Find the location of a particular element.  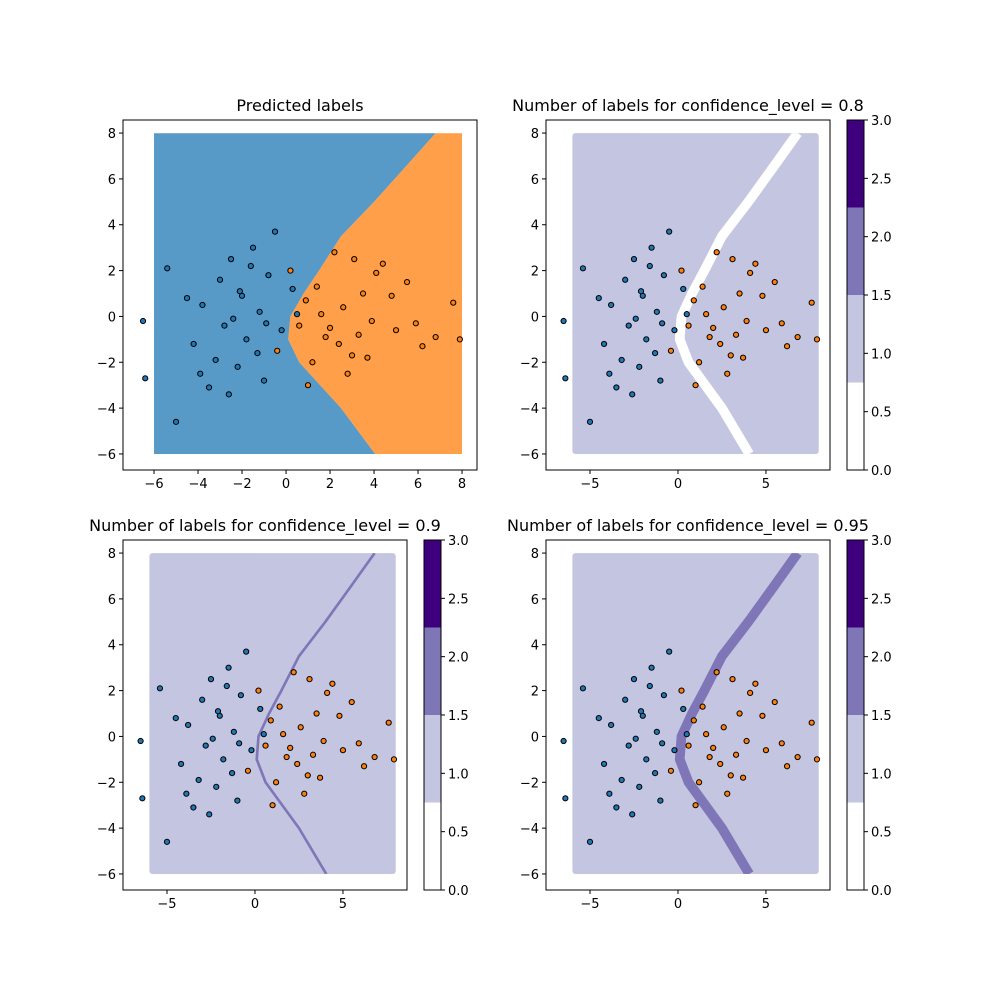

colorbar-tick-label: 3.0 is located at coordinates (881, 541).